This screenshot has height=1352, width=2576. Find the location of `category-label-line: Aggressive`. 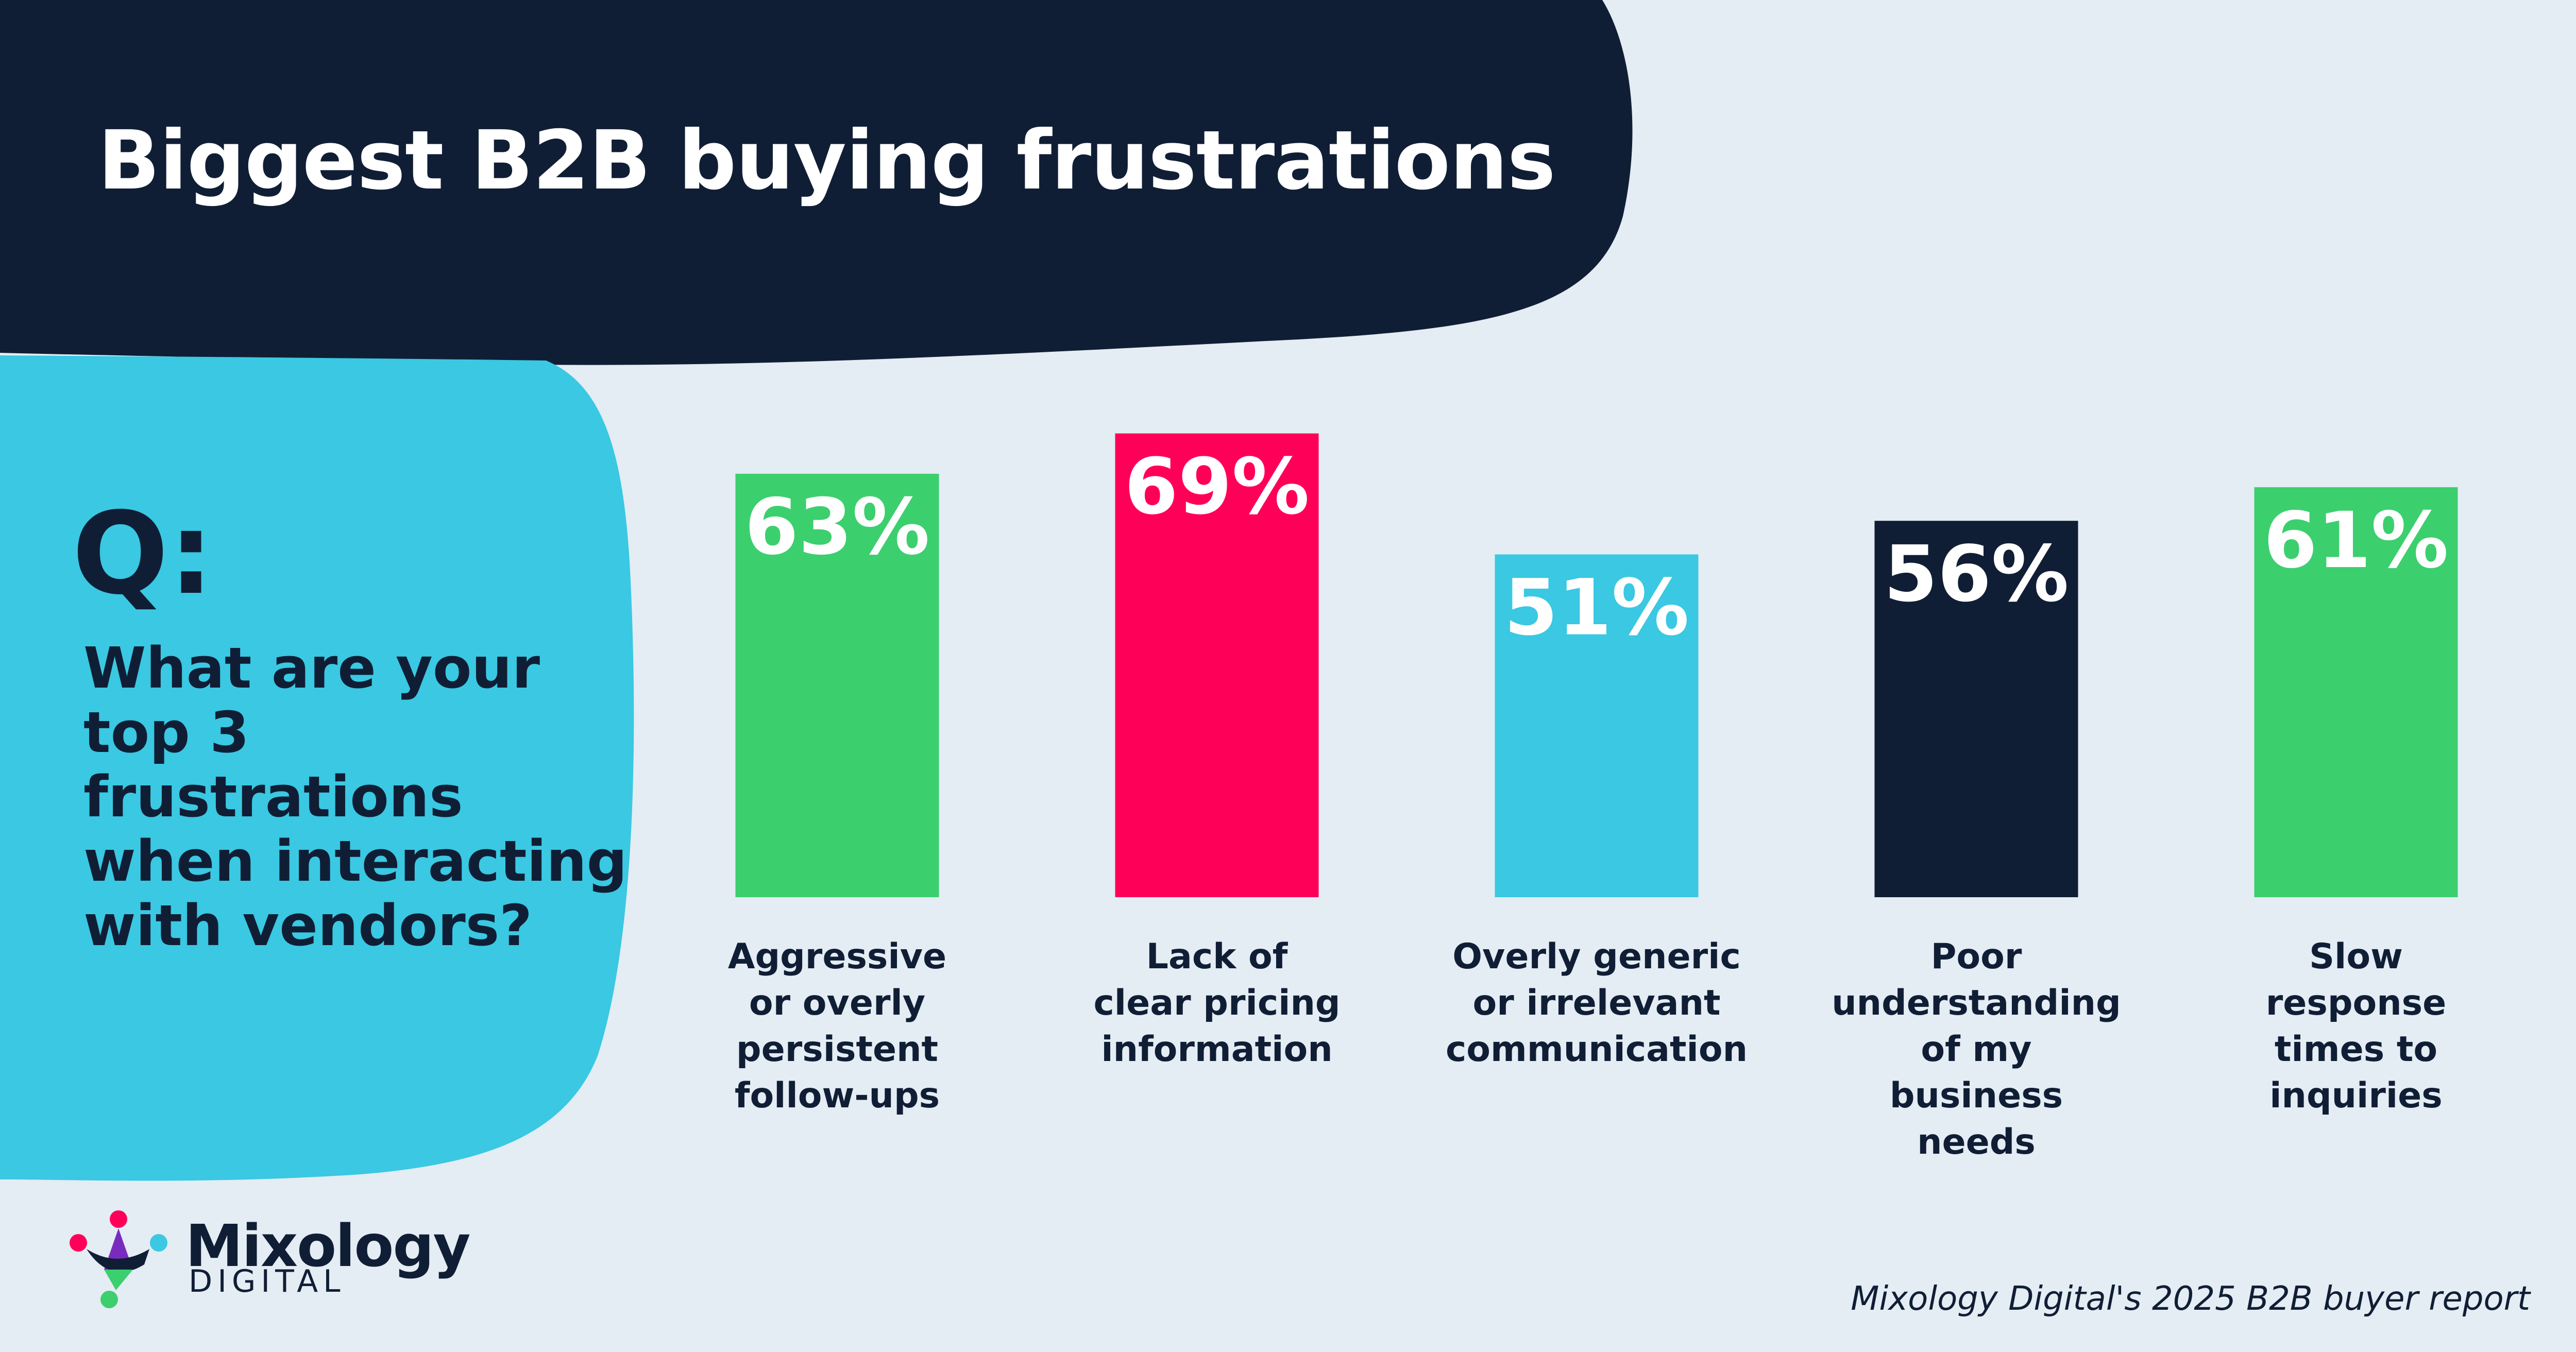

category-label-line: Aggressive is located at coordinates (837, 956).